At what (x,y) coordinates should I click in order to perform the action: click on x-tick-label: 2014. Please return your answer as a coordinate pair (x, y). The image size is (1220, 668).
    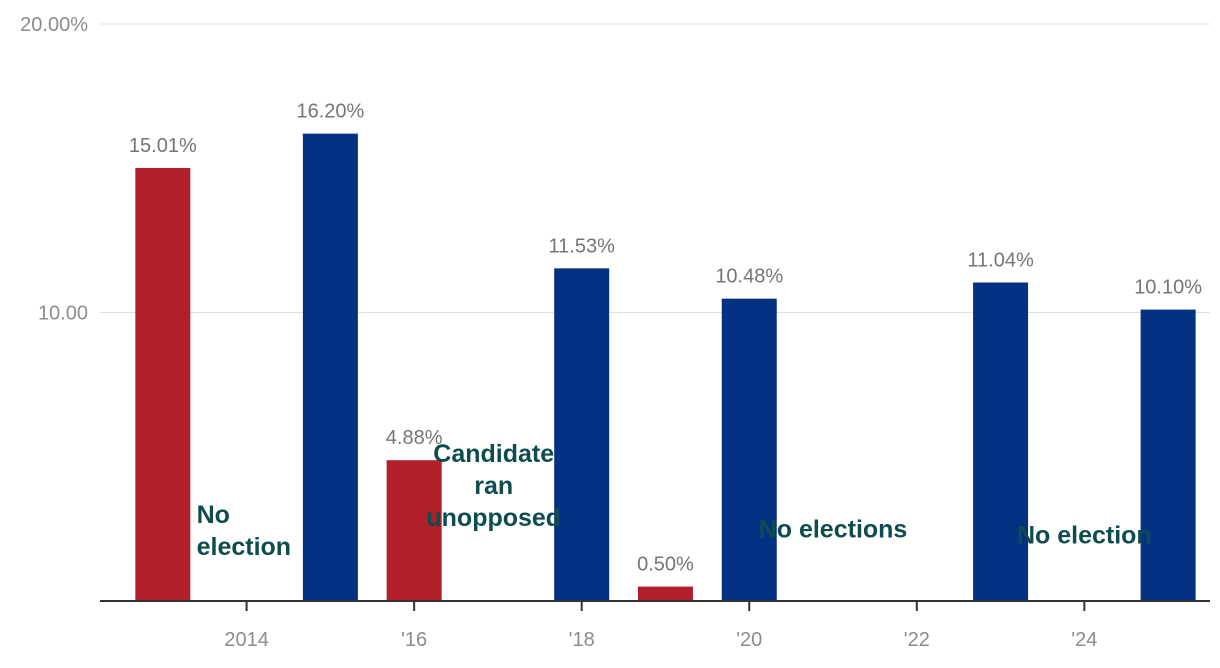
    Looking at the image, I should click on (246, 640).